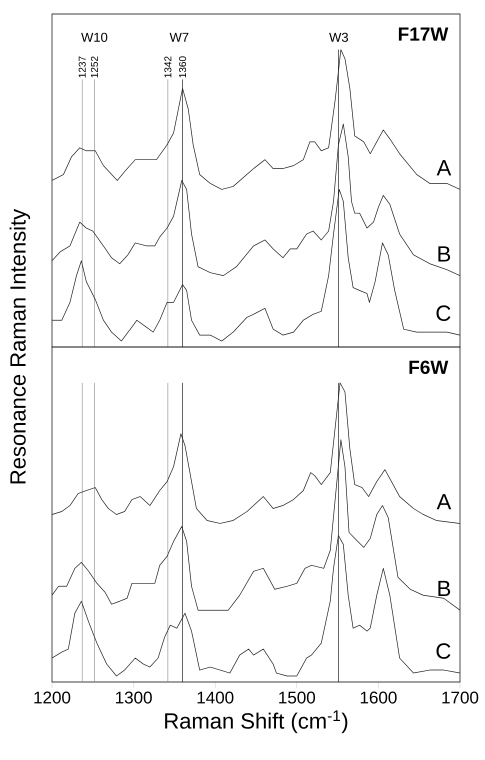 Image resolution: width=485 pixels, height=760 pixels. I want to click on ref-line-label: 1360, so click(182, 67).